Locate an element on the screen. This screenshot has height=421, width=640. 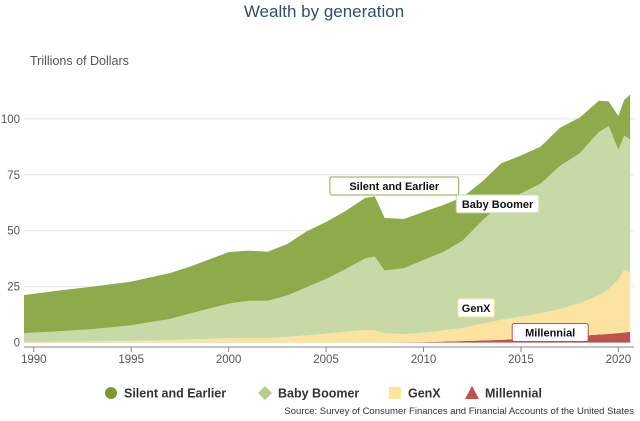
legend-marker-genx is located at coordinates (395, 393).